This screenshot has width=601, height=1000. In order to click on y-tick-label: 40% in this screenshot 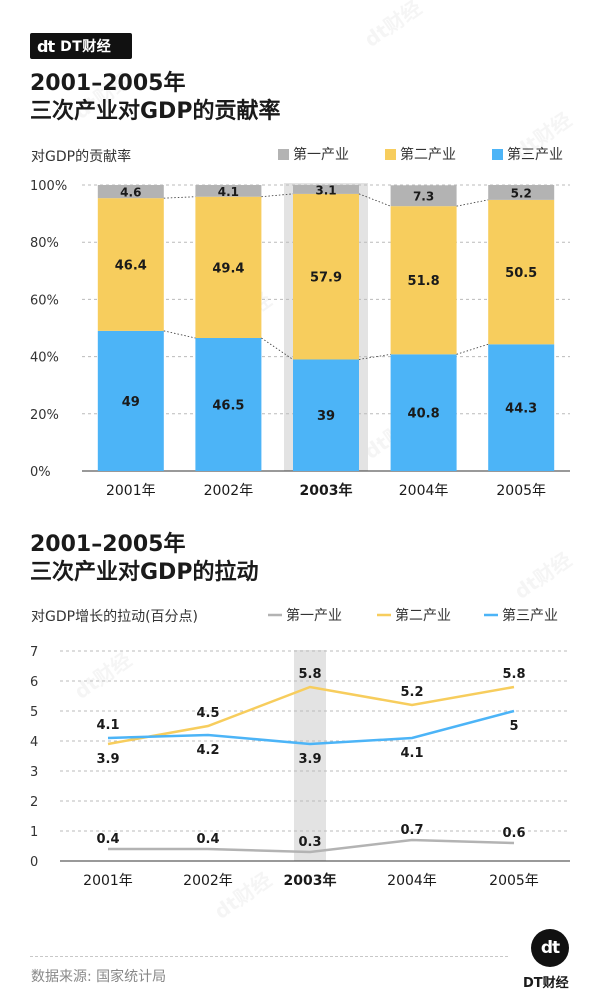, I will do `click(44, 358)`.